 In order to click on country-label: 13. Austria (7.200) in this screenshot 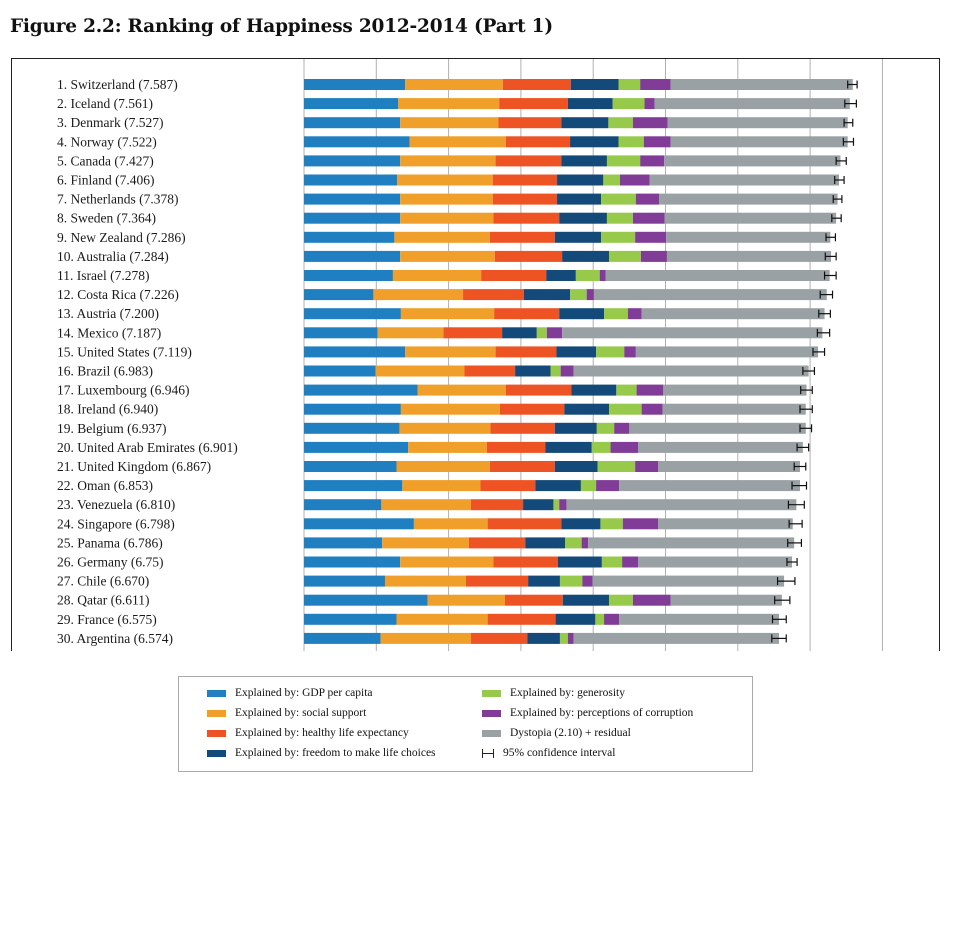, I will do `click(108, 313)`.